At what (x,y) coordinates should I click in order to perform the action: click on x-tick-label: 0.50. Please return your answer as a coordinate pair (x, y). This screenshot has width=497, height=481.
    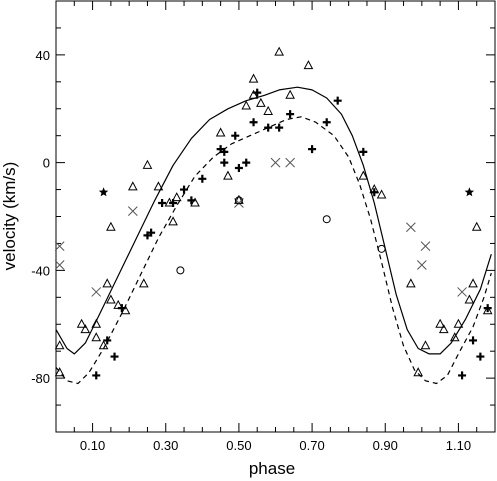
    Looking at the image, I should click on (238, 445).